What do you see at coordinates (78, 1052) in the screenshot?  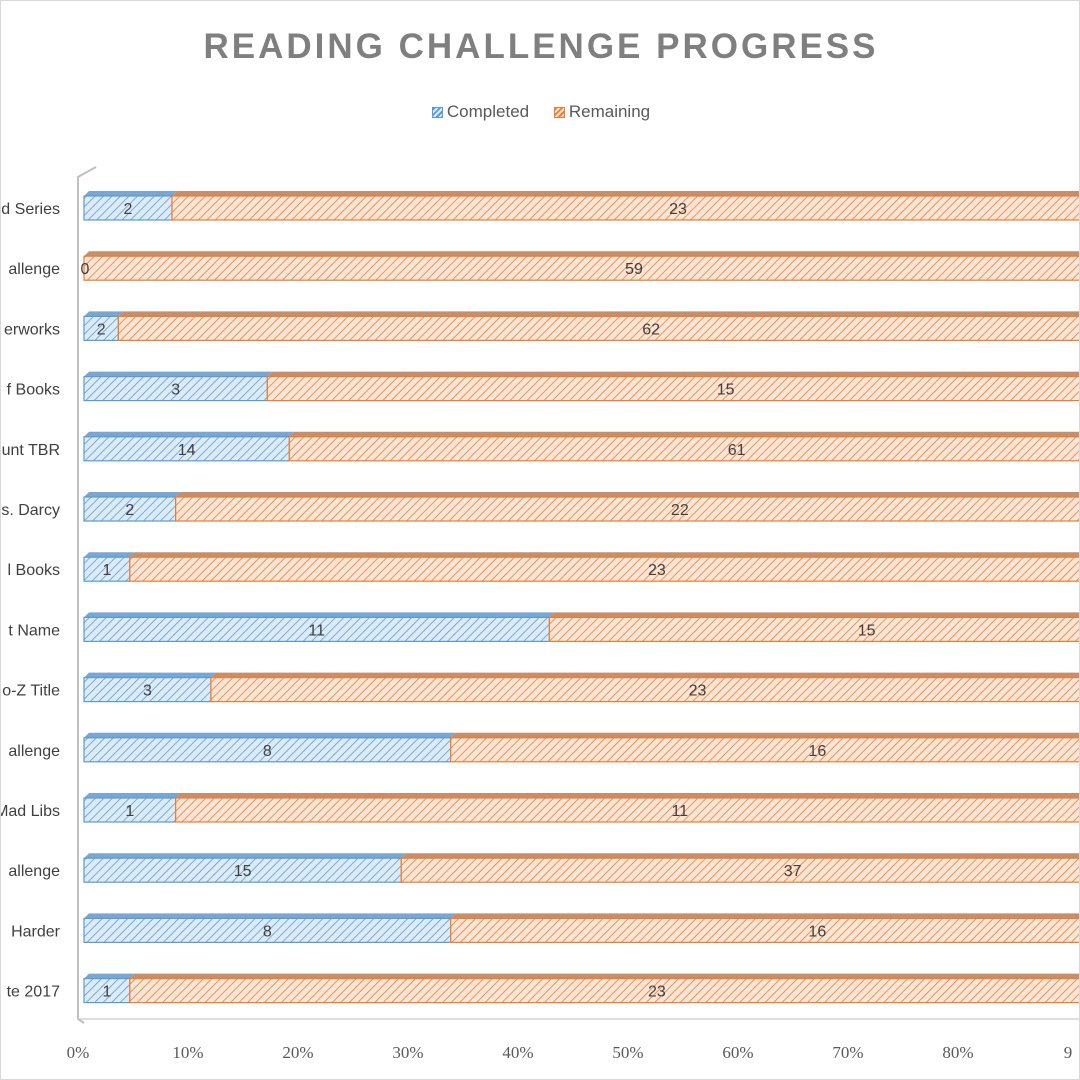 I see `x-tick-label: 0%` at bounding box center [78, 1052].